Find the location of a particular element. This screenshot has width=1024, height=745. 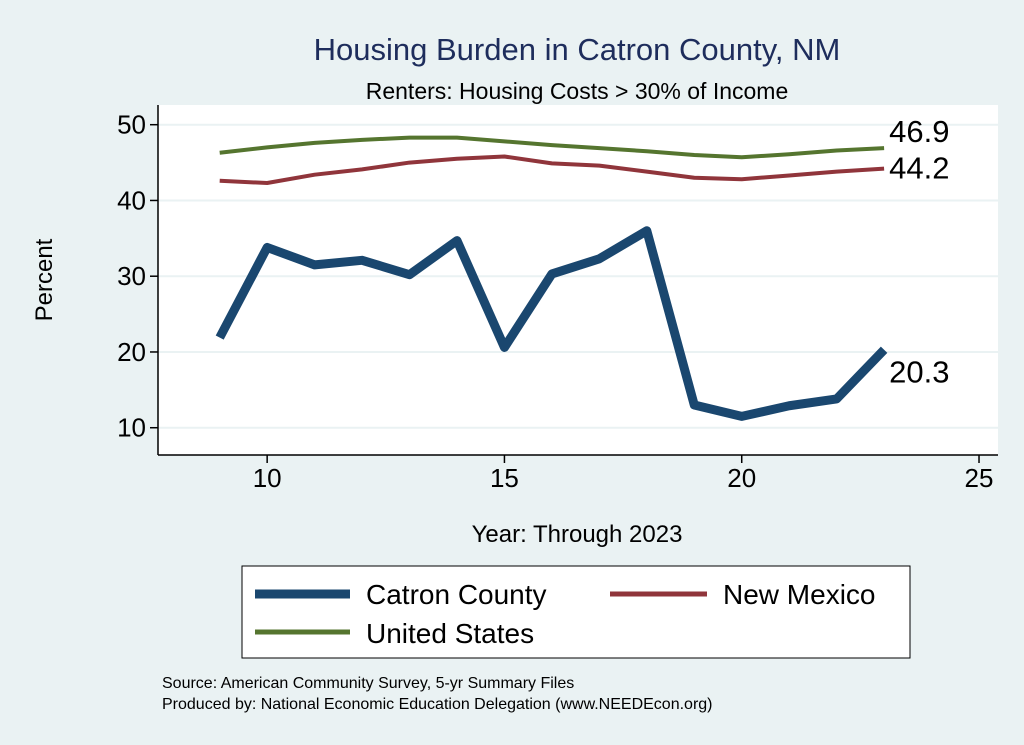

end-value-label: 20.3 is located at coordinates (919, 372).